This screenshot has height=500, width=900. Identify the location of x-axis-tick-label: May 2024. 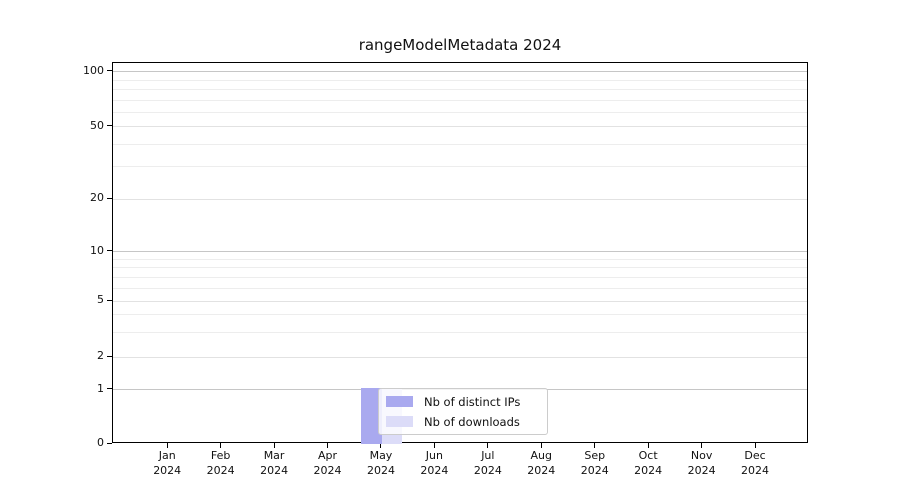
(381, 463).